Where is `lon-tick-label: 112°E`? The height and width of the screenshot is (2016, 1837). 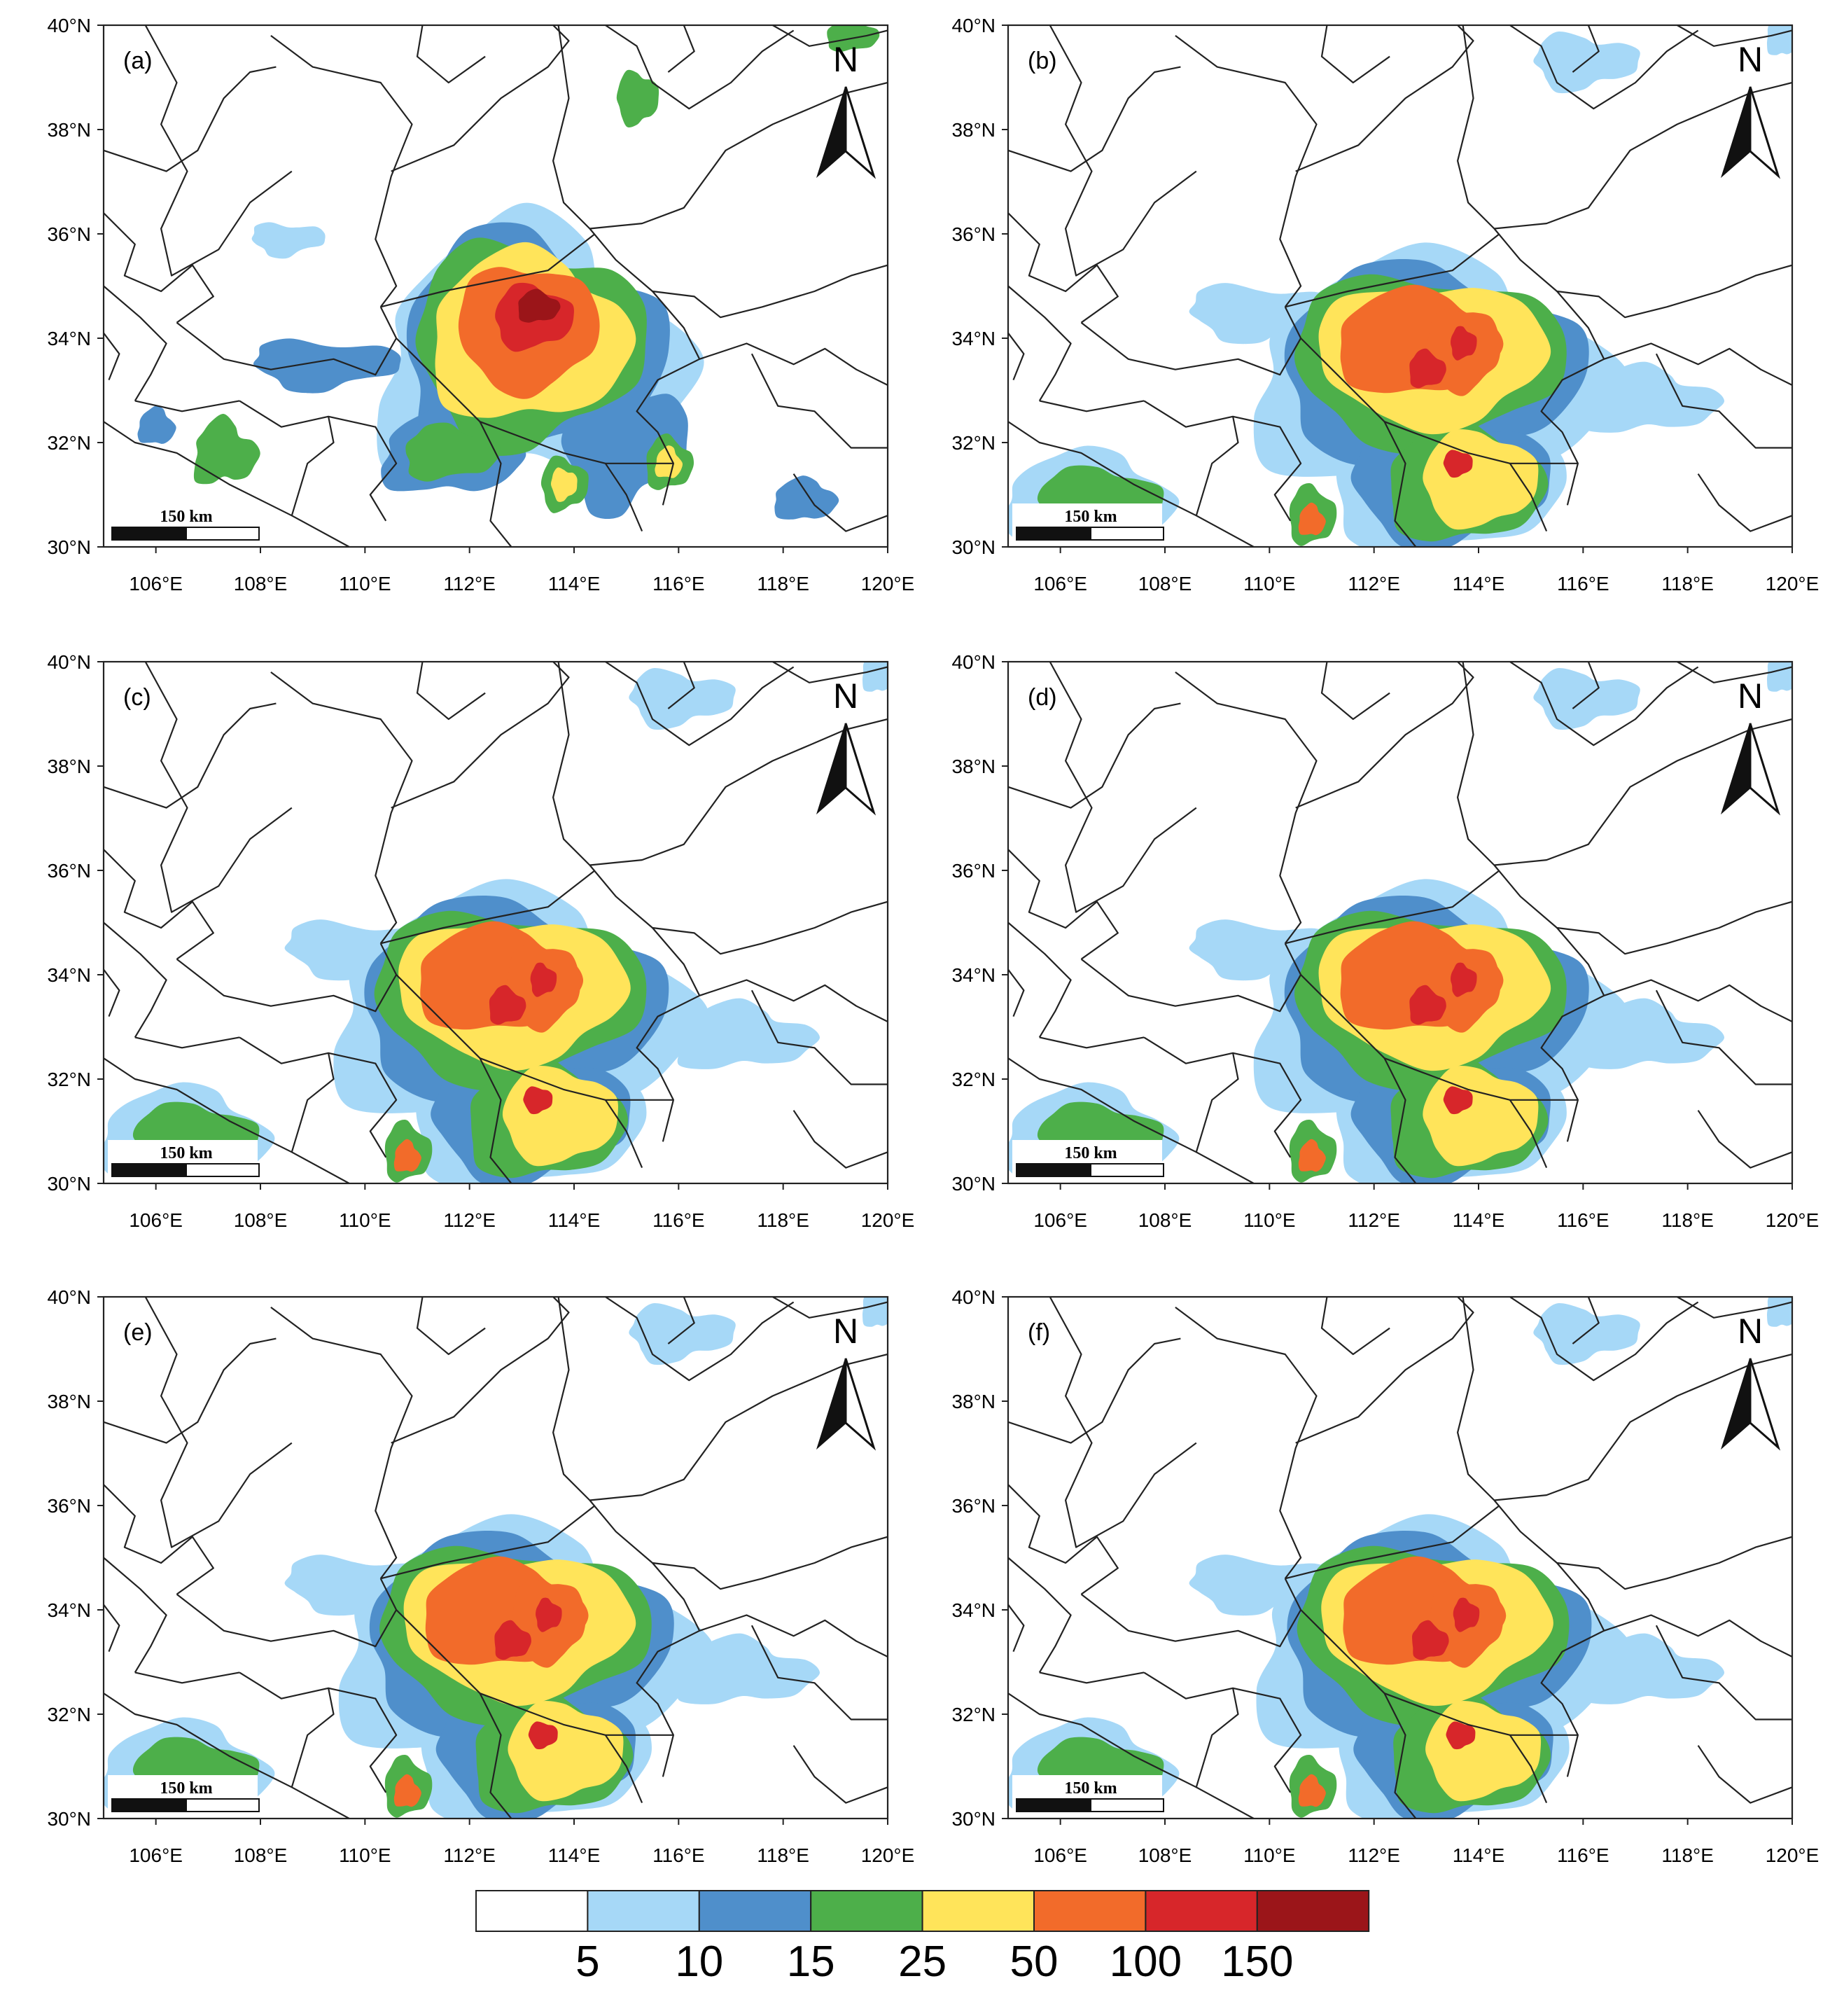
lon-tick-label: 112°E is located at coordinates (469, 584).